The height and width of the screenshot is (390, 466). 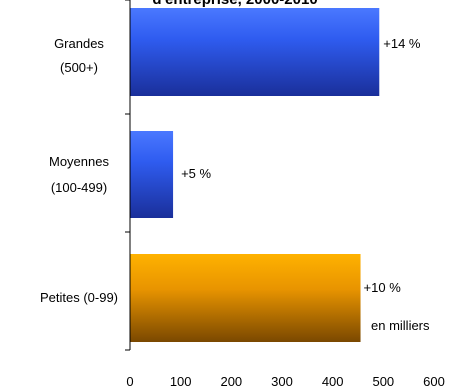 What do you see at coordinates (129, 381) in the screenshot?
I see `x-tick-label-0: 0` at bounding box center [129, 381].